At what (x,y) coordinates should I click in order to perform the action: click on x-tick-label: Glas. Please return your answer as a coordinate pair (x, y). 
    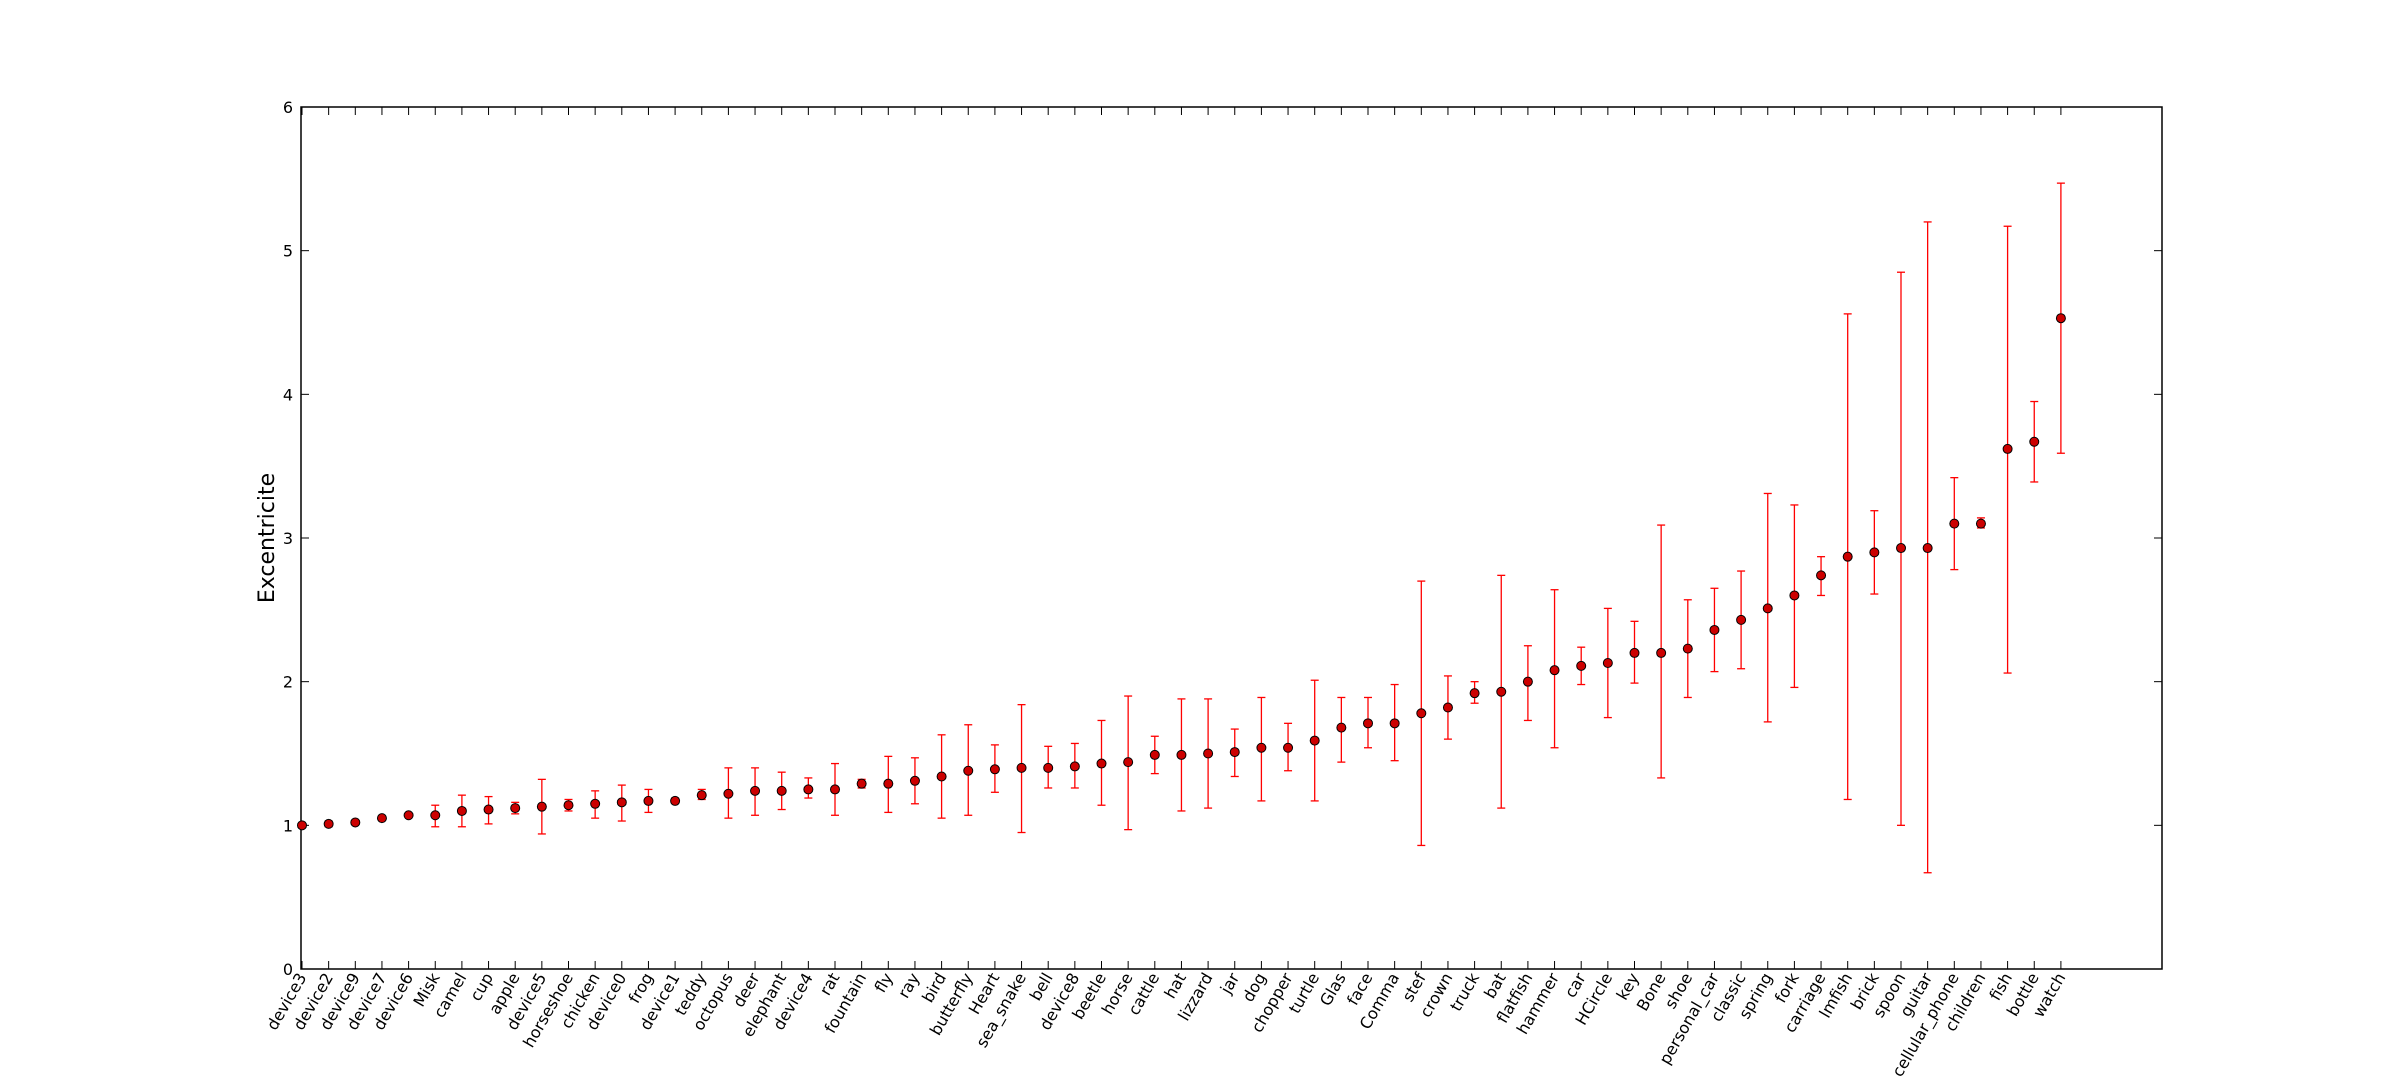
    Looking at the image, I should click on (1333, 990).